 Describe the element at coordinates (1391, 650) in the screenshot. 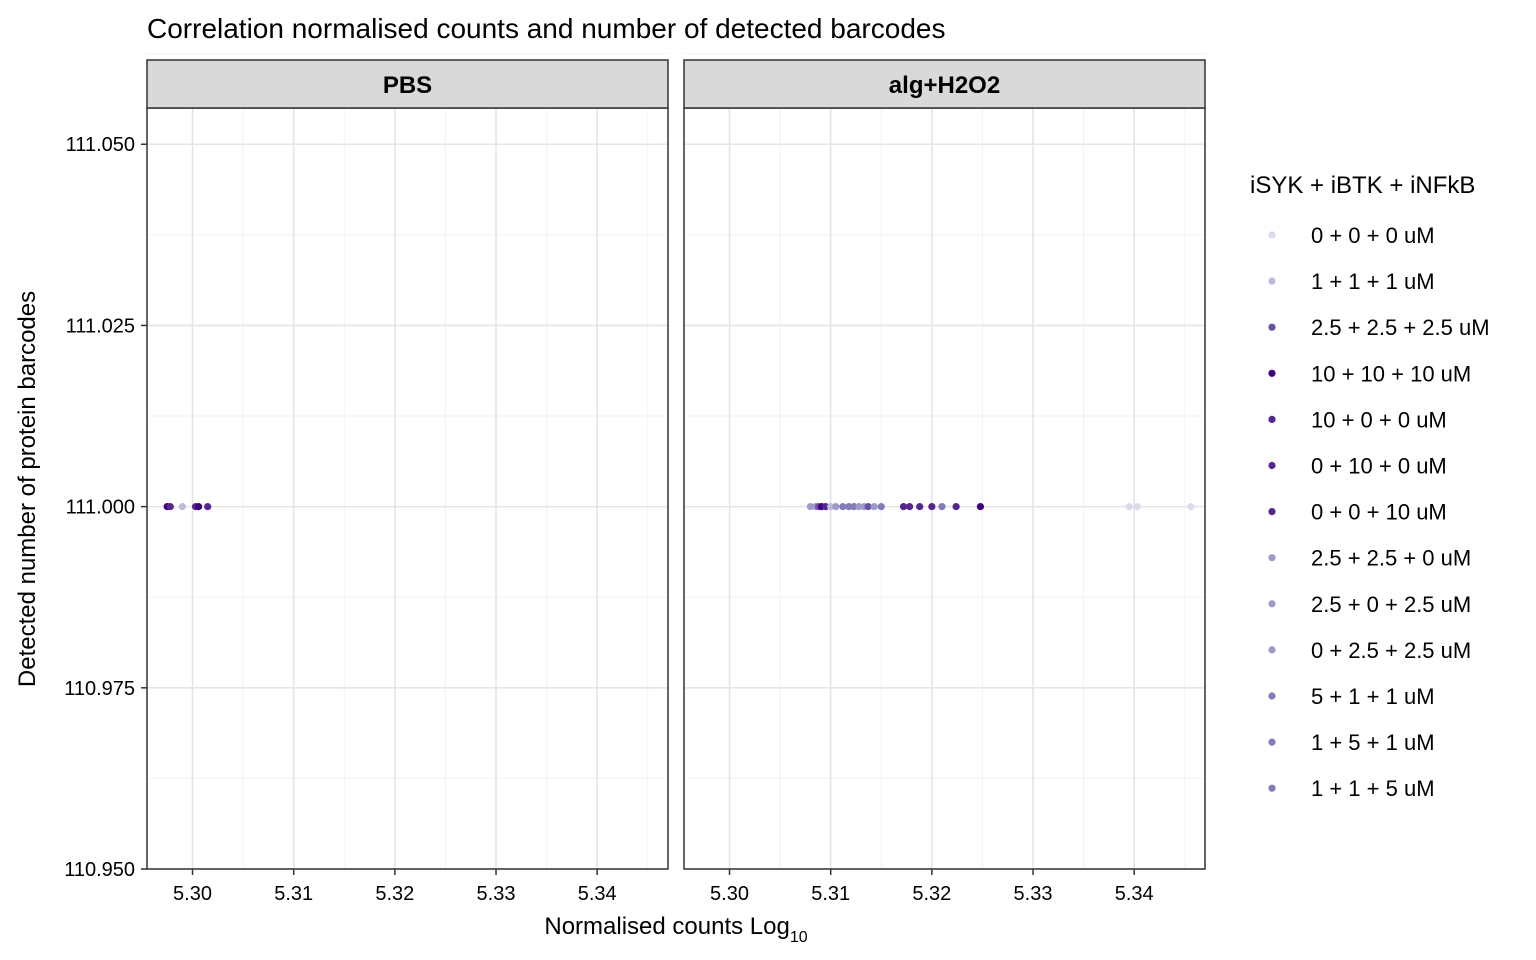

I see `legend-label: 0 + 2.5 + 2.5 uM` at that location.